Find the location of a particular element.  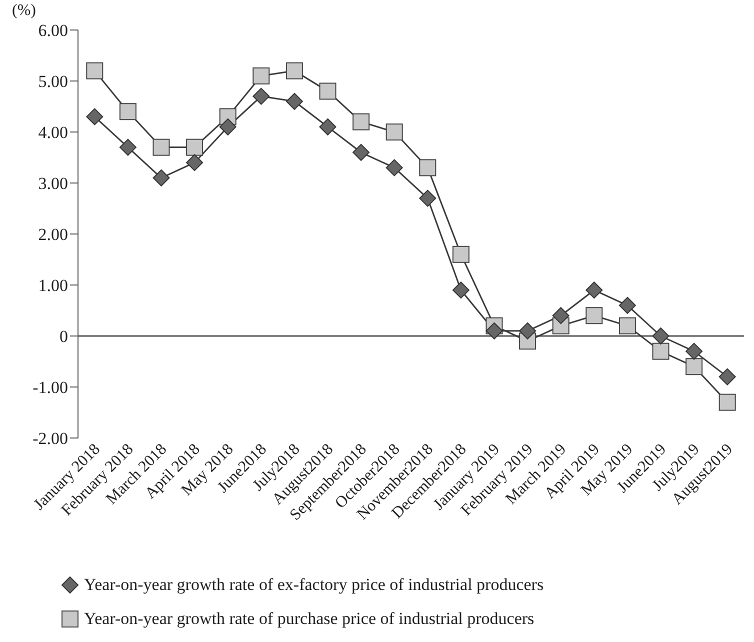

y-tick-label: -2.00 is located at coordinates (50, 438).